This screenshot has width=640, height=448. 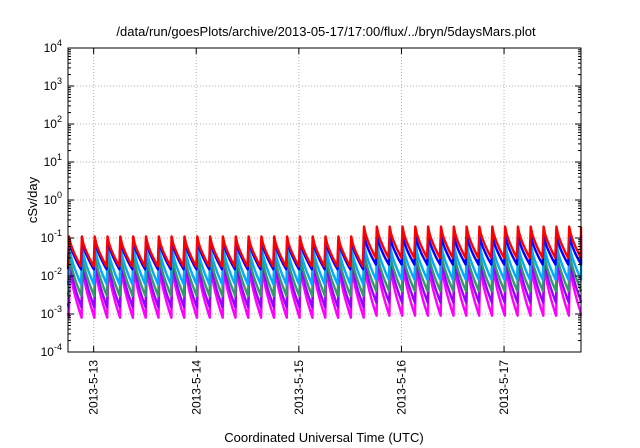 What do you see at coordinates (53, 46) in the screenshot?
I see `y-tick-label: 10⁴` at bounding box center [53, 46].